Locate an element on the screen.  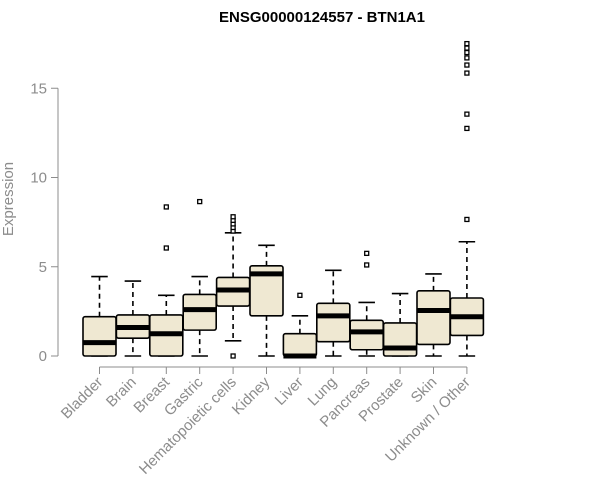
y-tick-label: 15 is located at coordinates (38, 88).